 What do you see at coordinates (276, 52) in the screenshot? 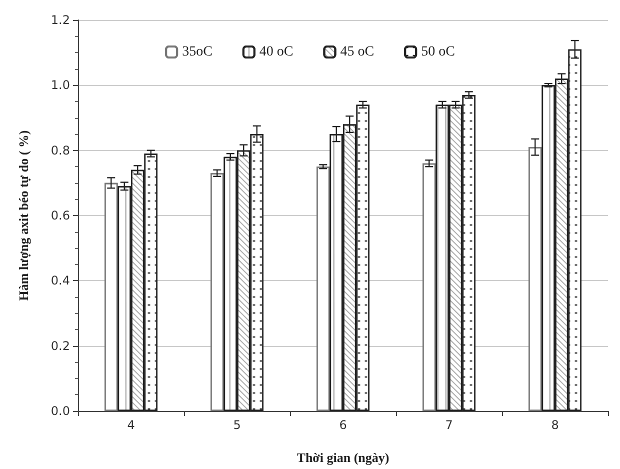
I see `legend-label: 40 oC` at bounding box center [276, 52].